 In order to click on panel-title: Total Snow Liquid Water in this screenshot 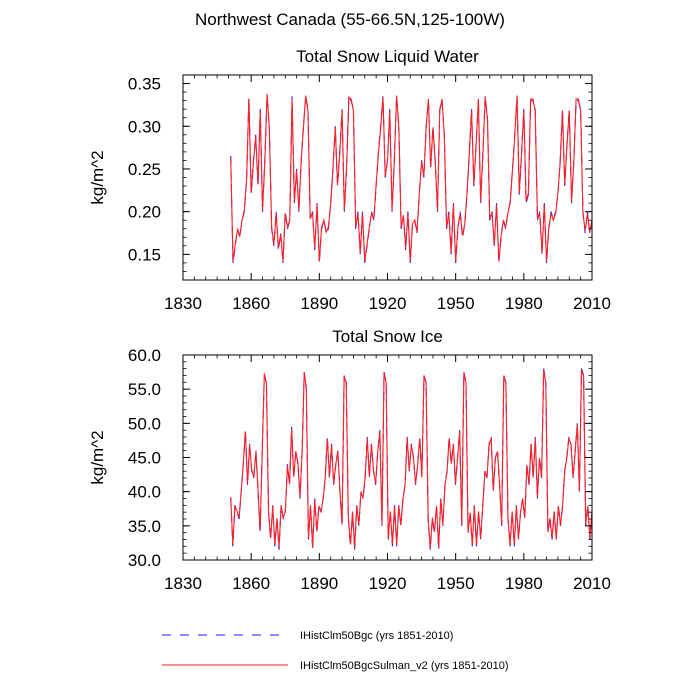, I will do `click(387, 56)`.